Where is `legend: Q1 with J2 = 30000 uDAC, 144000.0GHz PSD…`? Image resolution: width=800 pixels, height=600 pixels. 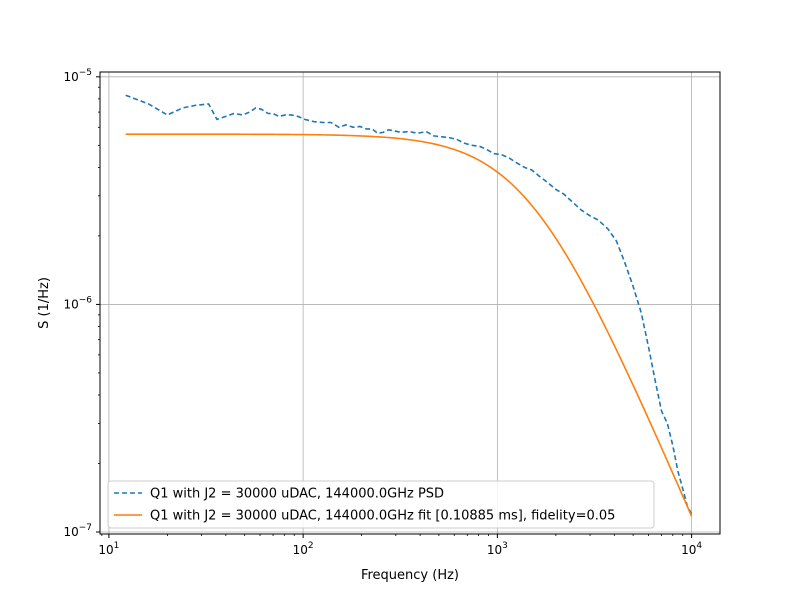
legend: Q1 with J2 = 30000 uDAC, 144000.0GHz PSD… is located at coordinates (381, 504).